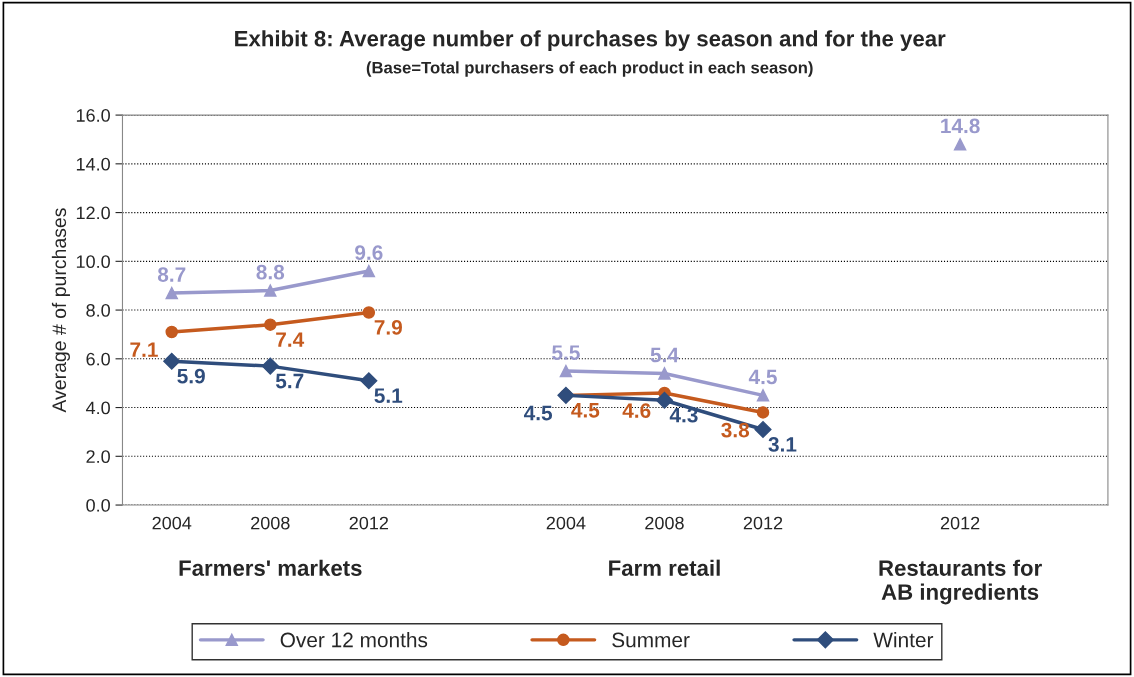 Image resolution: width=1134 pixels, height=677 pixels. What do you see at coordinates (270, 567) in the screenshot?
I see `text: Farmers' markets` at bounding box center [270, 567].